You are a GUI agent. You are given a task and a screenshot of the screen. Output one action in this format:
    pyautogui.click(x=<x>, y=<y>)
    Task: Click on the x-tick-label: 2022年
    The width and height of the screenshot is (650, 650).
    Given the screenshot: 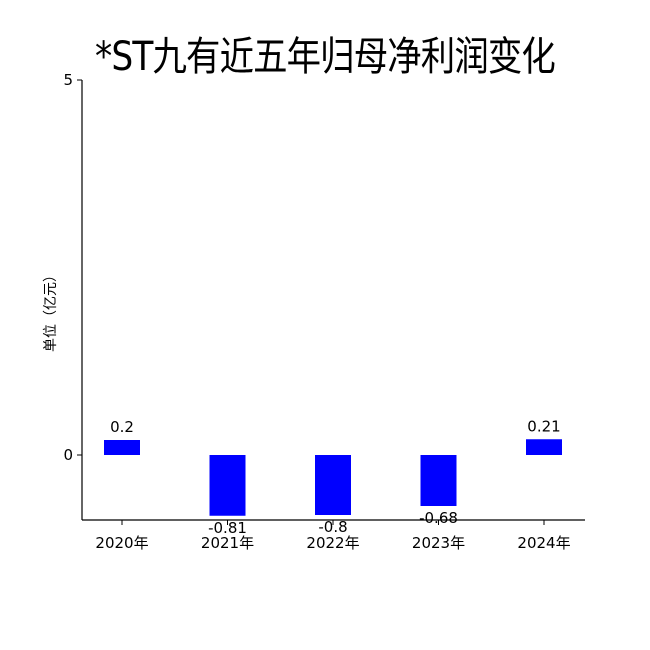 What is the action you would take?
    pyautogui.click(x=332, y=543)
    